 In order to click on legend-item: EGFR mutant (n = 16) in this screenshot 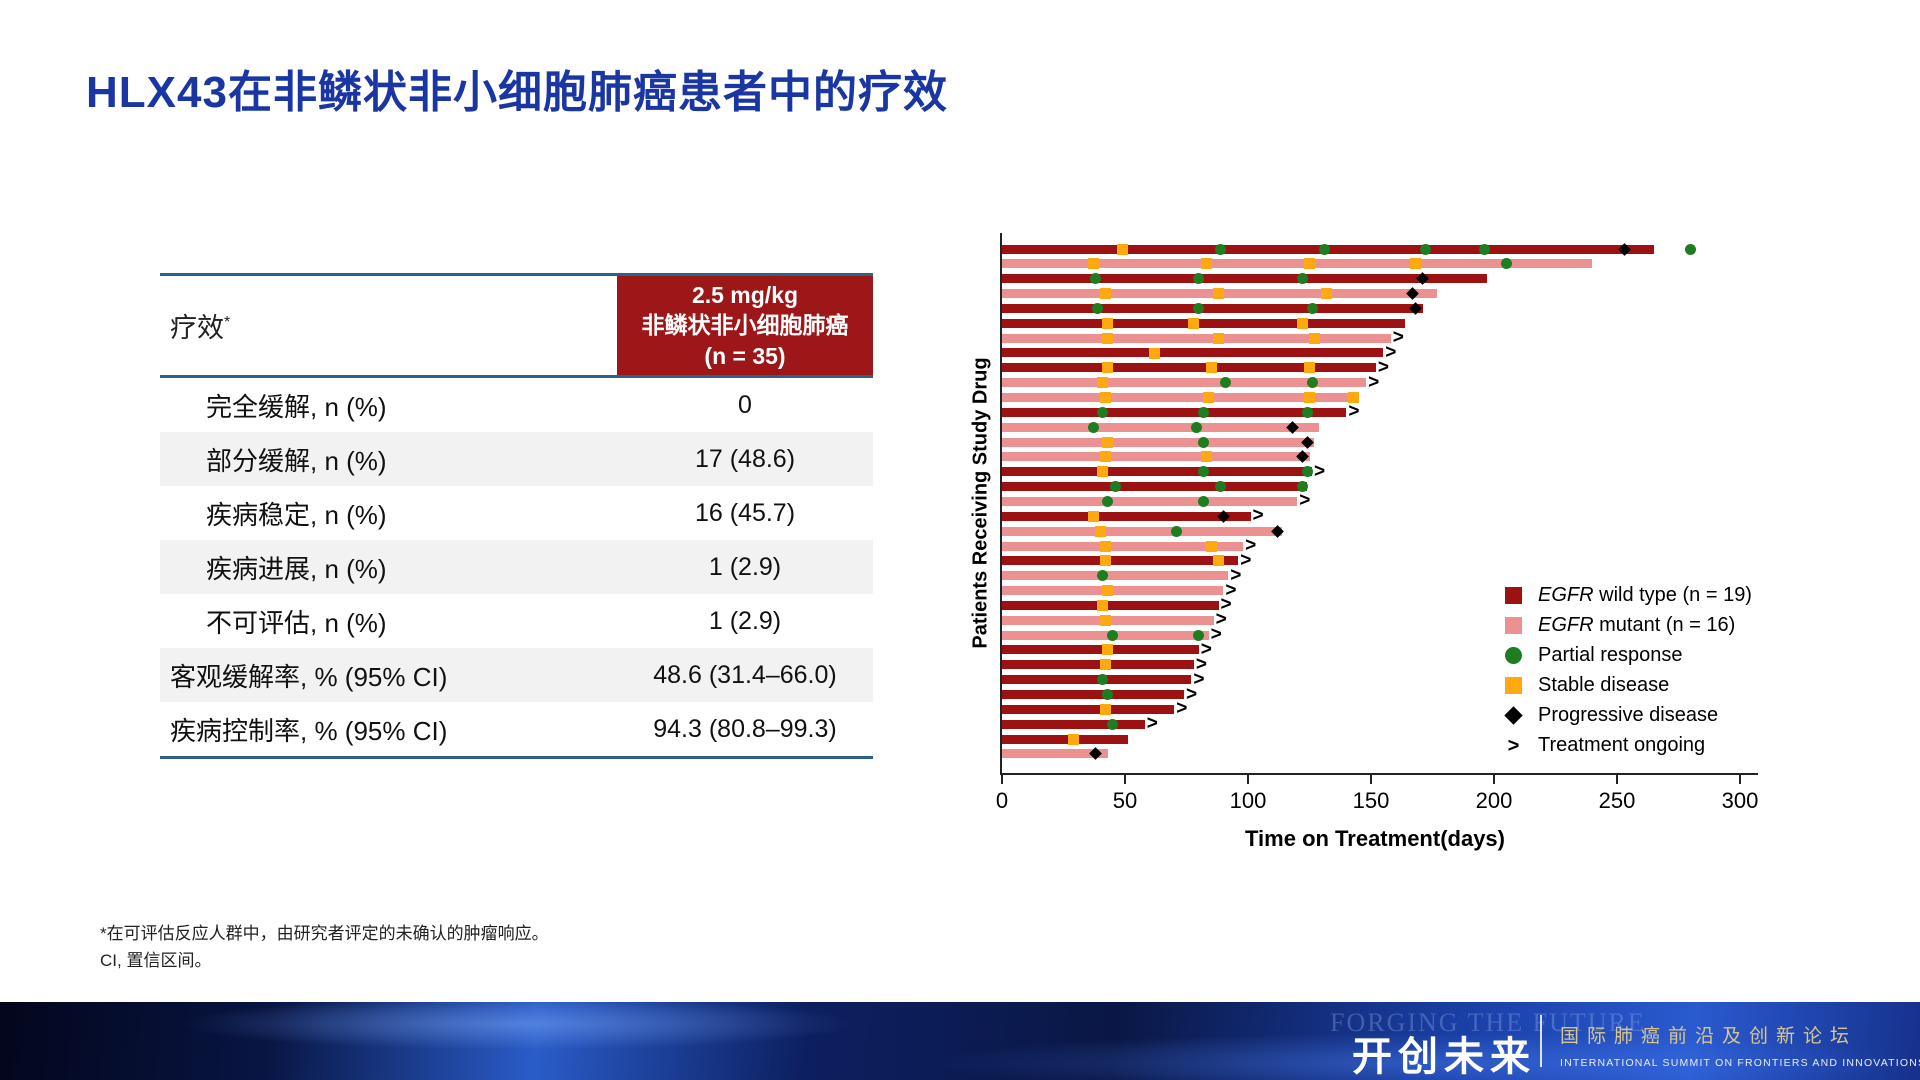, I will do `click(1628, 625)`.